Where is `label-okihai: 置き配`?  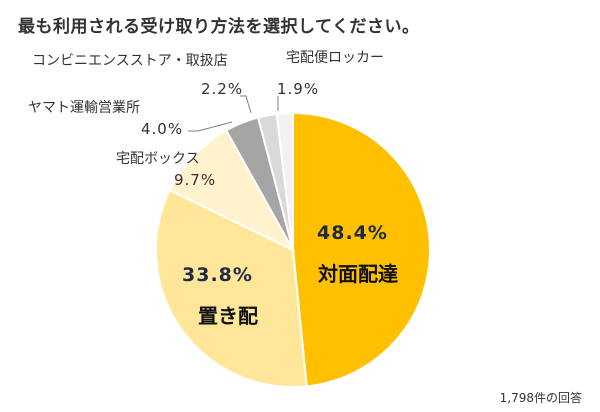
label-okihai: 置き配 is located at coordinates (228, 316).